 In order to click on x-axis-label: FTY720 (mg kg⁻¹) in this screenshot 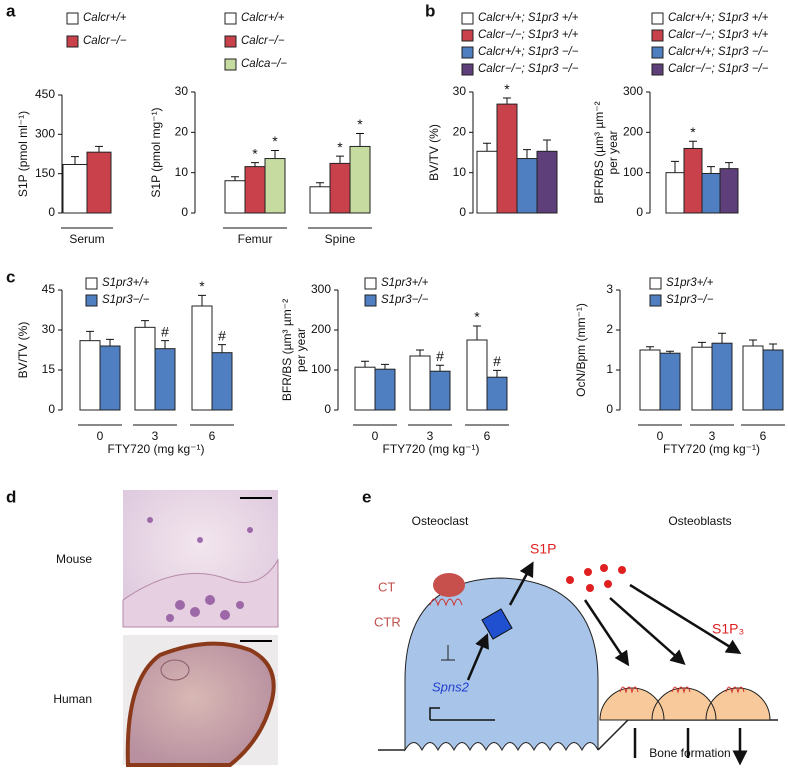, I will do `click(155, 449)`.